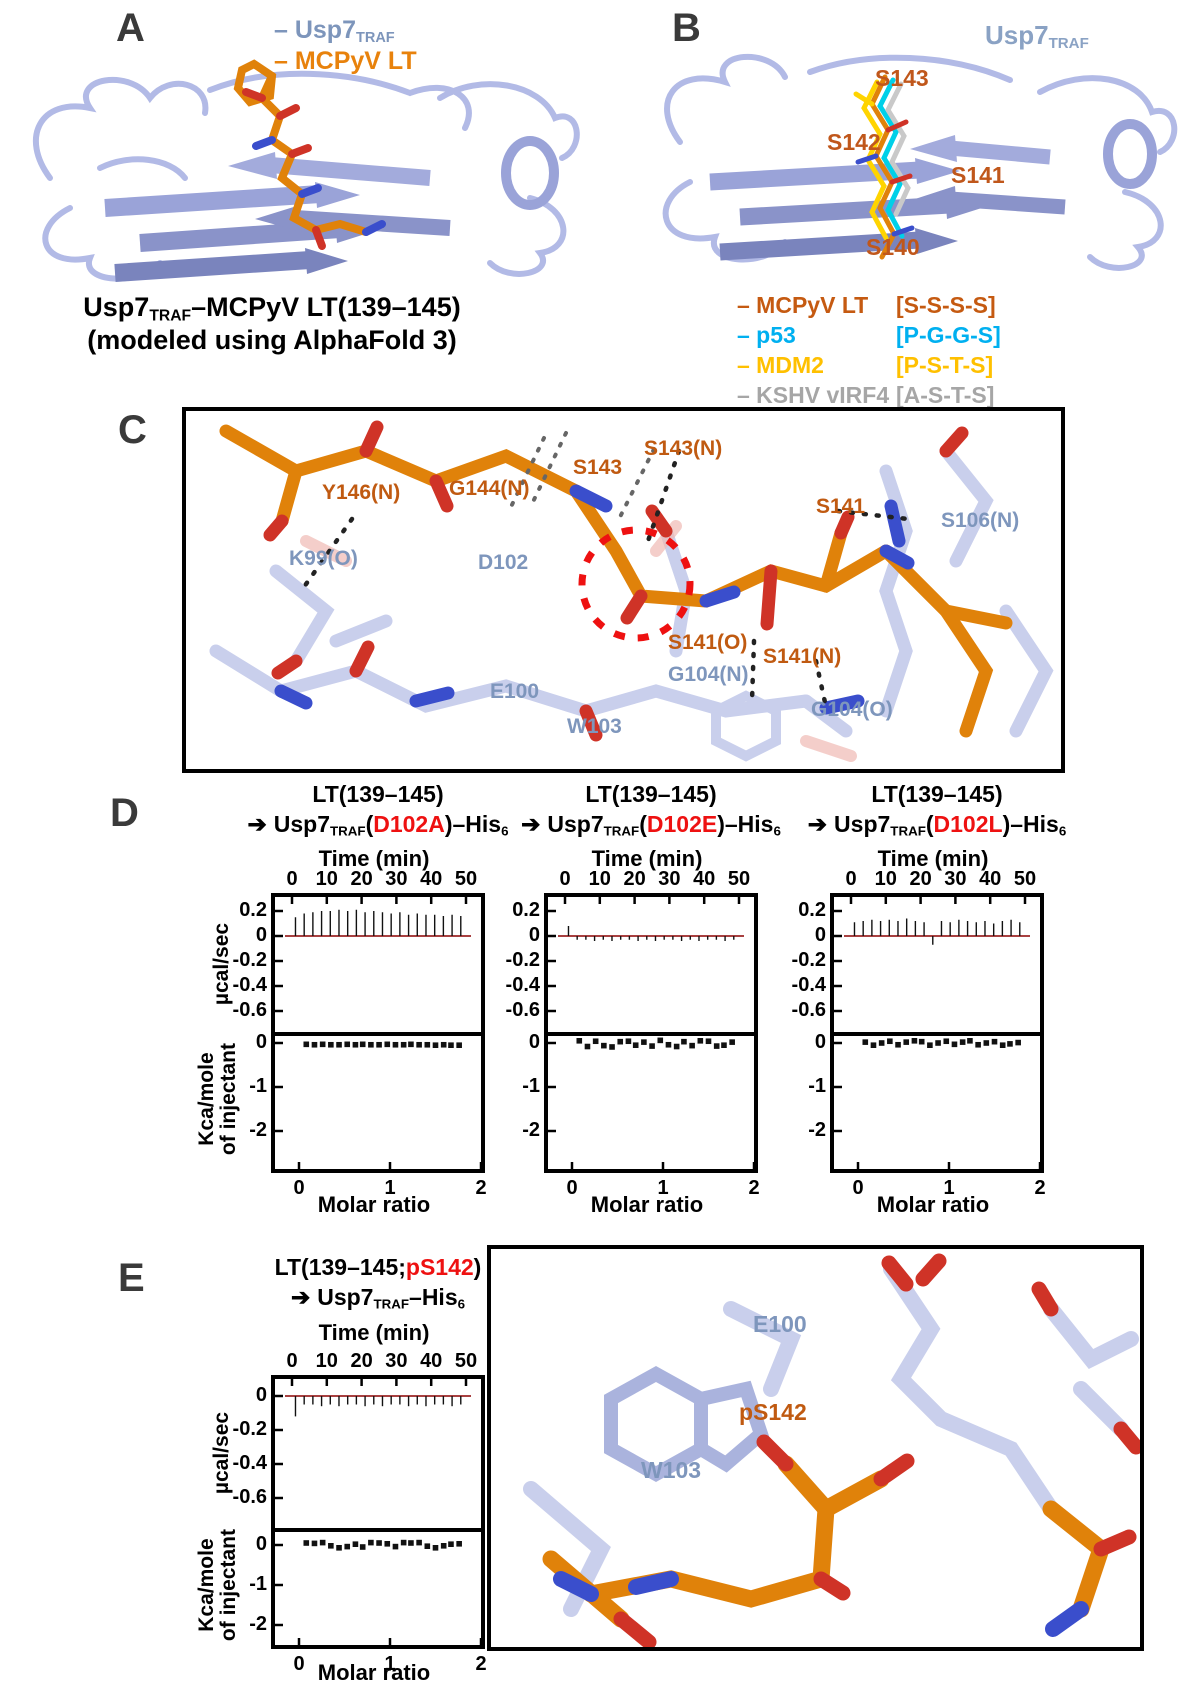  I want to click on c-label-d102: D102, so click(503, 562).